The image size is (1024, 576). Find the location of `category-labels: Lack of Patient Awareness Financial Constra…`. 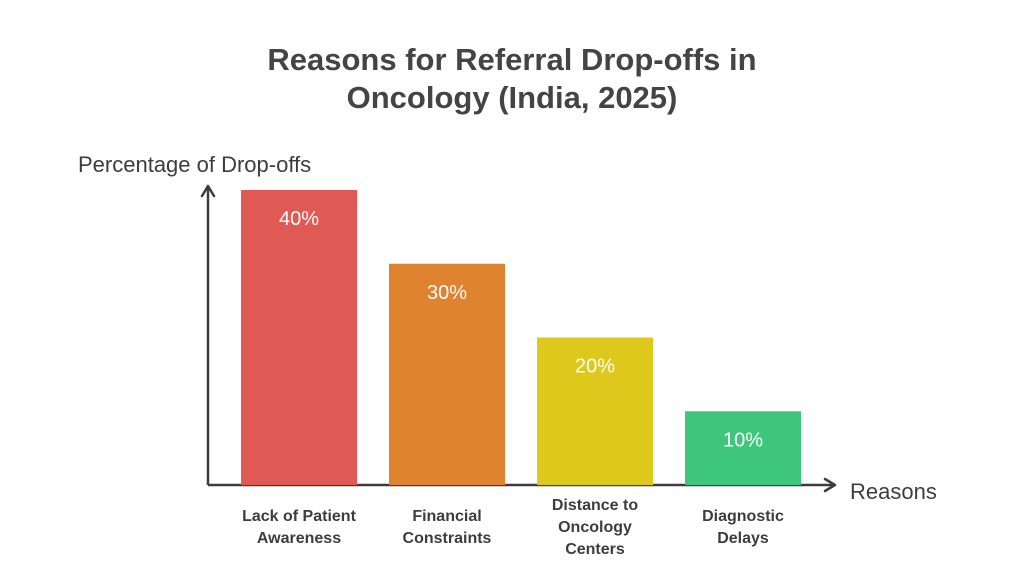

category-labels: Lack of Patient Awareness Financial Constra… is located at coordinates (513, 527).